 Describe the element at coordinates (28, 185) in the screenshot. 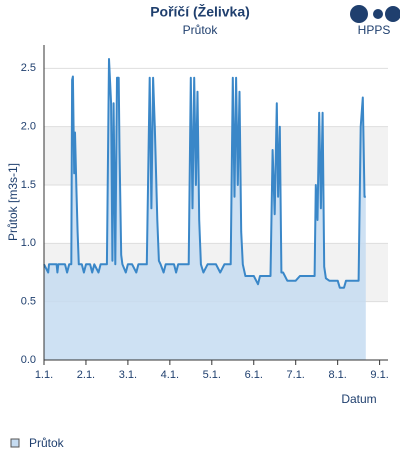

I see `y-tick-label: 1.5` at that location.